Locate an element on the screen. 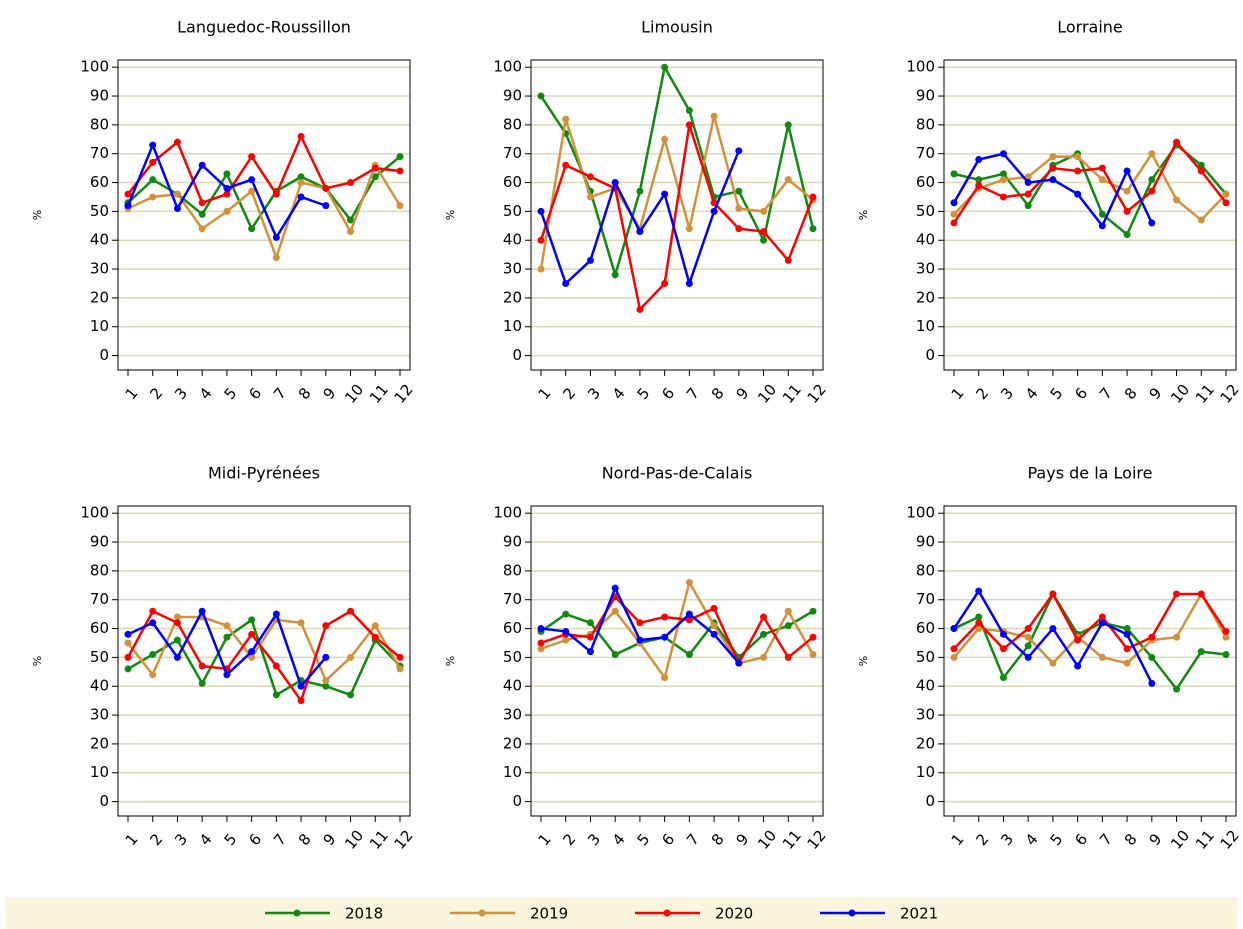  x-tick-label: 3 is located at coordinates (1007, 839).